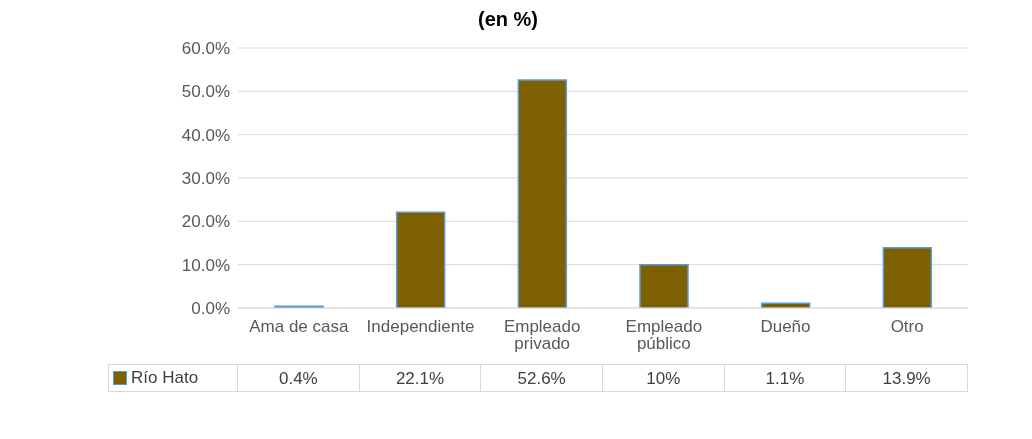 The image size is (1032, 439). What do you see at coordinates (165, 378) in the screenshot?
I see `legend-label: Río Hato` at bounding box center [165, 378].